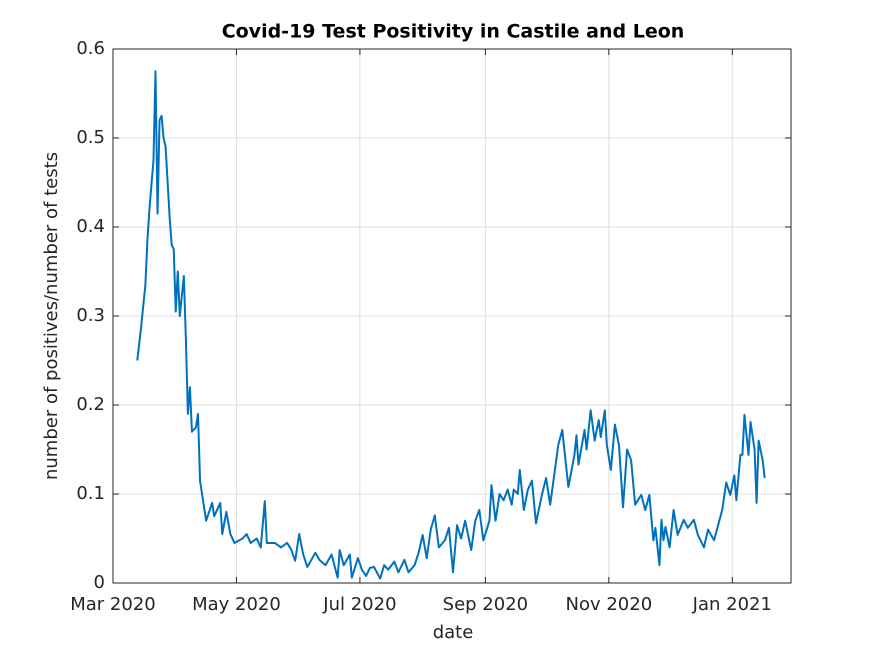 Image resolution: width=875 pixels, height=656 pixels. I want to click on y-tick-label: 0.1, so click(90, 493).